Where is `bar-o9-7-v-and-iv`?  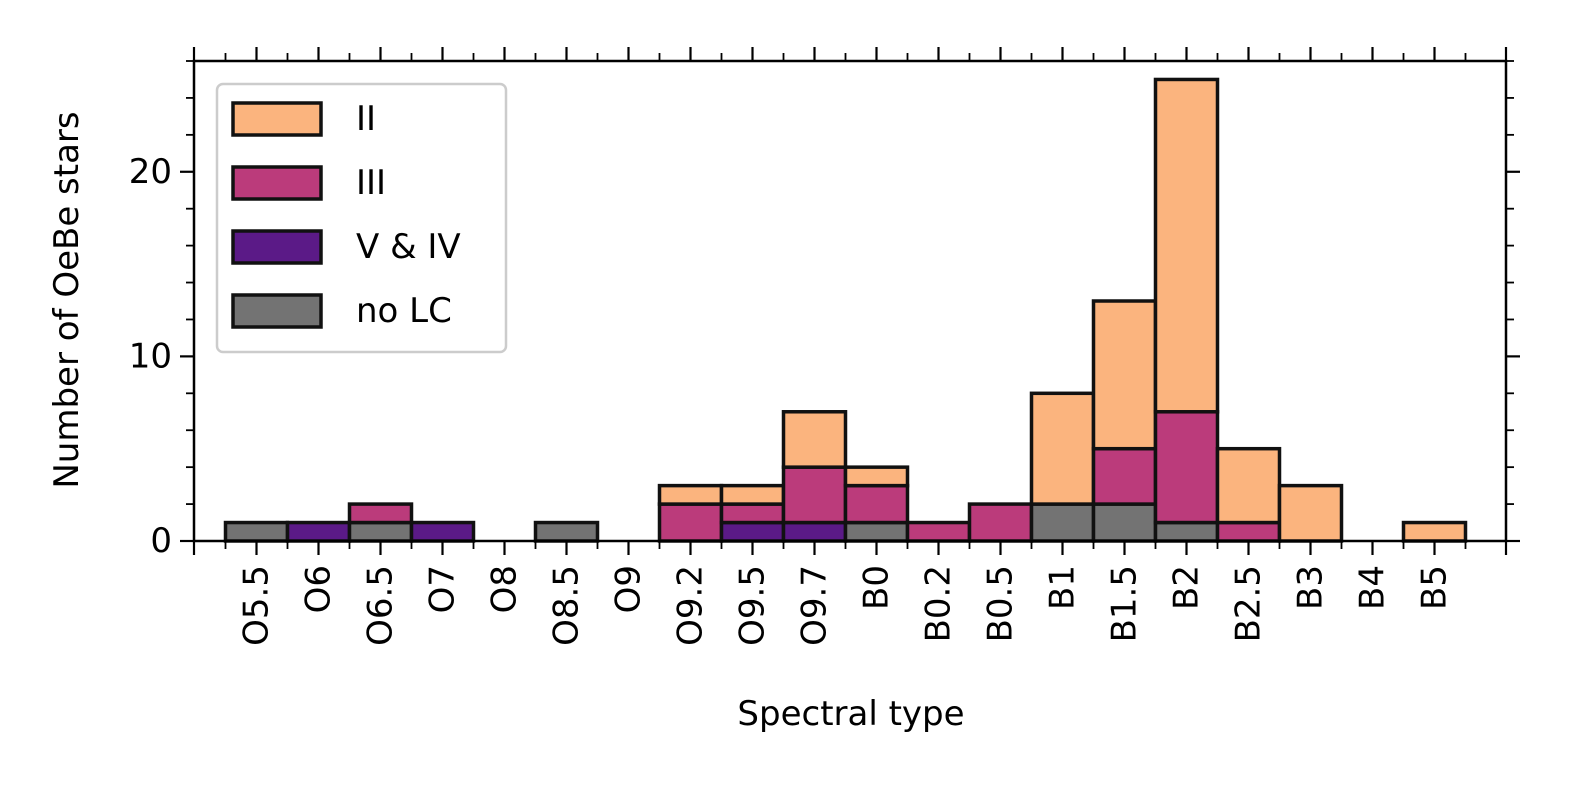 bar-o9-7-v-and-iv is located at coordinates (814, 531).